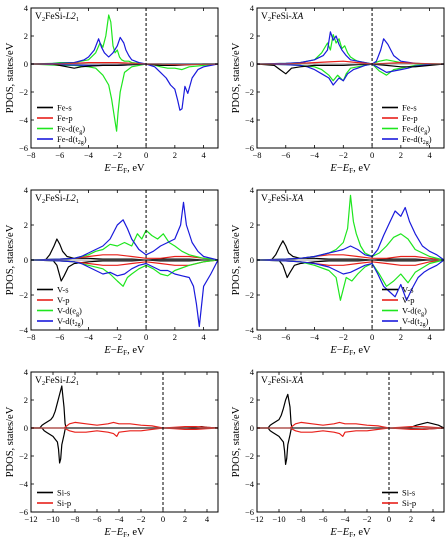 The image size is (447, 550). I want to click on x-tick-label: −8, so click(30, 337).